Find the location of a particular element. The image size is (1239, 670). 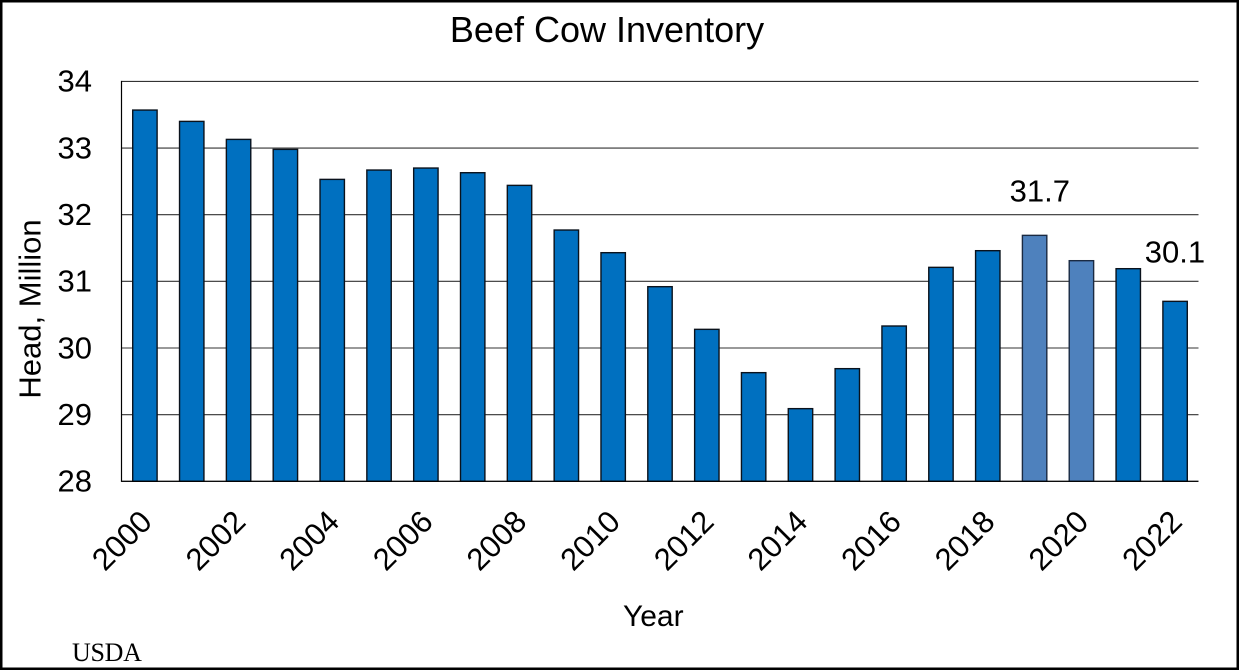

svg-text: Head, Million is located at coordinates (30, 308).